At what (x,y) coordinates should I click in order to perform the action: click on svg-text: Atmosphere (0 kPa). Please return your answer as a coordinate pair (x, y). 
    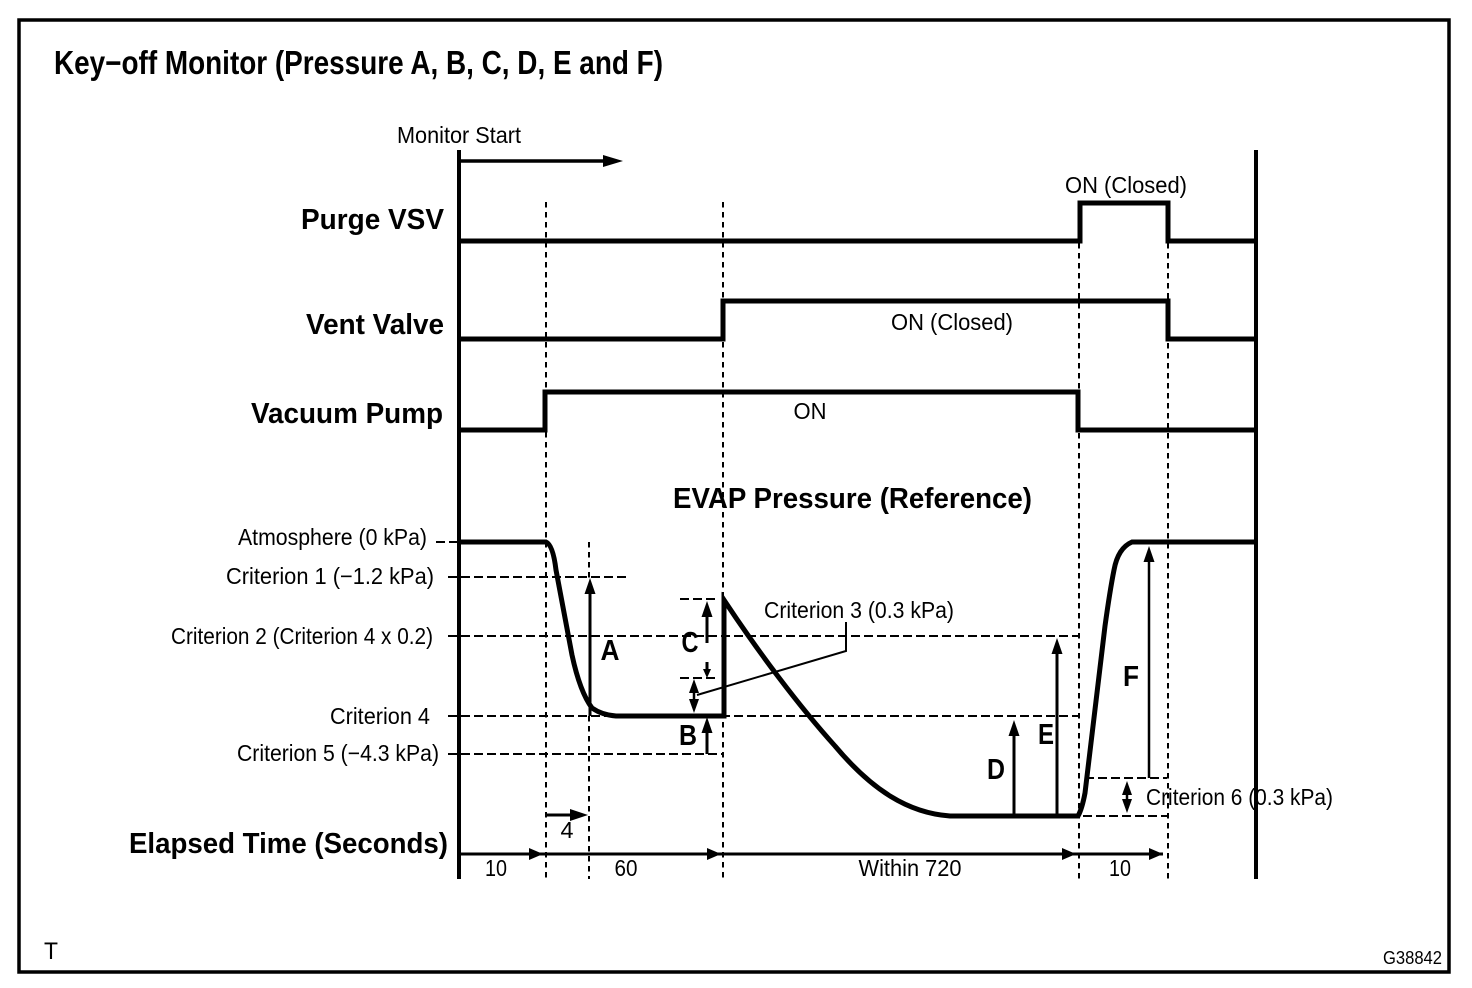
    Looking at the image, I should click on (332, 537).